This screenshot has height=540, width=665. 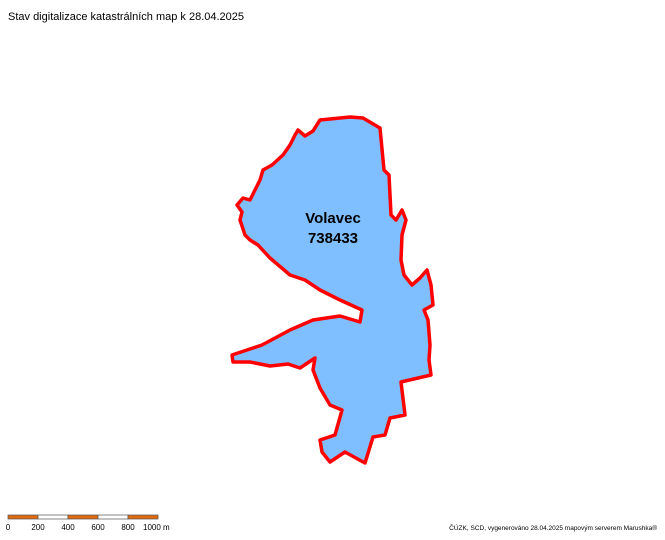 What do you see at coordinates (8, 527) in the screenshot?
I see `scale-label: 0` at bounding box center [8, 527].